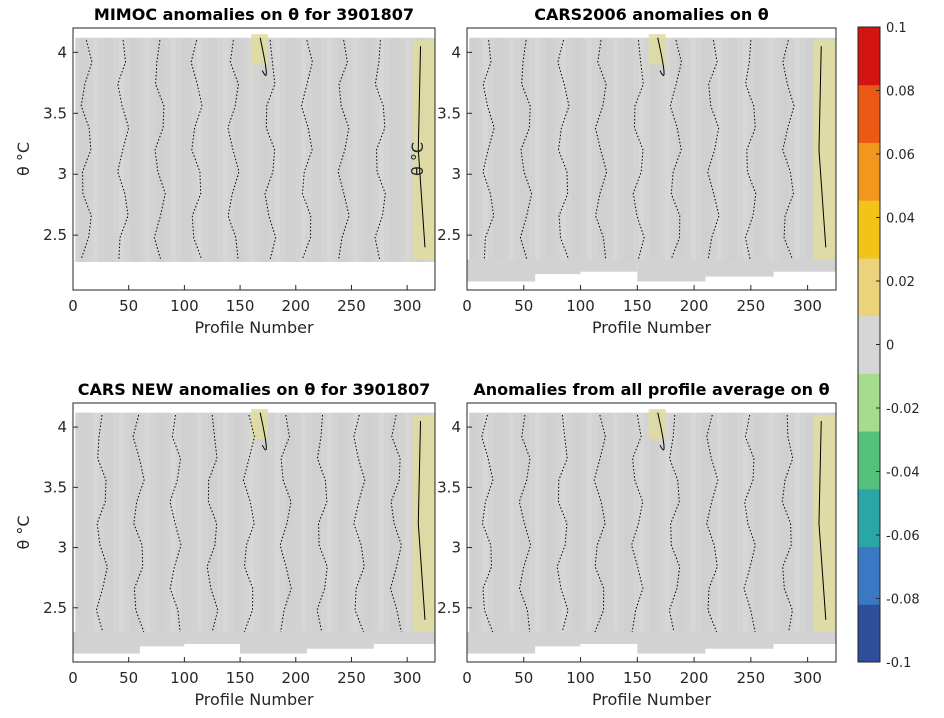 The height and width of the screenshot is (718, 944). Describe the element at coordinates (456, 548) in the screenshot. I see `y-tick-label: 3` at that location.